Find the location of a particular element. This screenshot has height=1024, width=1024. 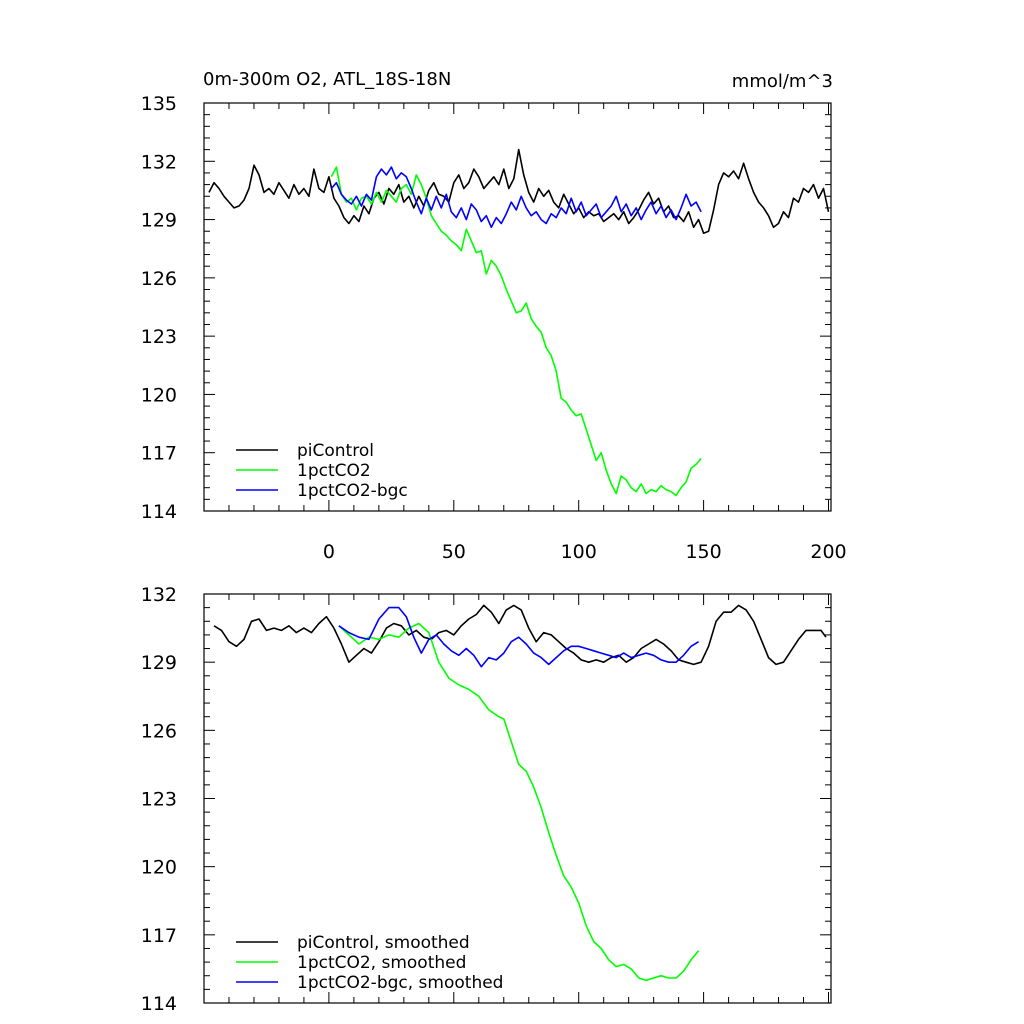

chart-title: 0m-300m O2, ATL_18S-18N is located at coordinates (327, 79).